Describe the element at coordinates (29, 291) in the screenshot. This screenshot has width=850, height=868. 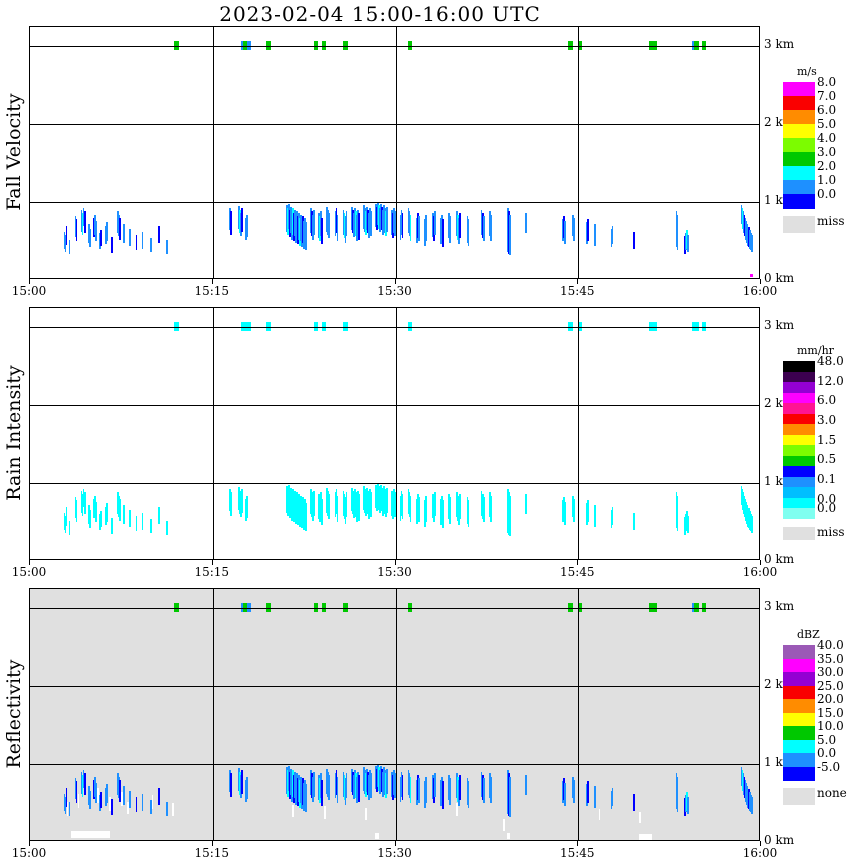
I see `x-tick-label: 15:00` at that location.